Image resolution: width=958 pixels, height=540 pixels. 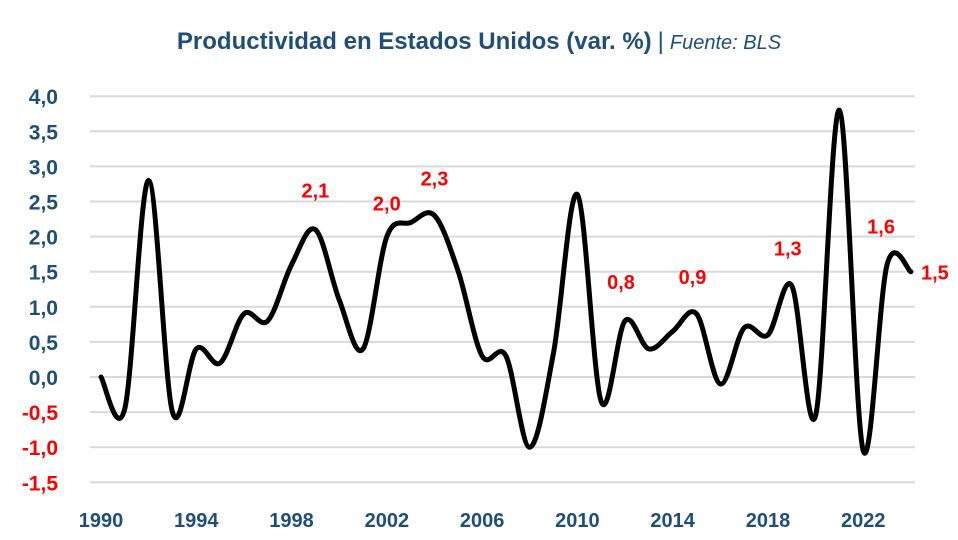 What do you see at coordinates (672, 521) in the screenshot?
I see `x-tick-label: 2014` at bounding box center [672, 521].